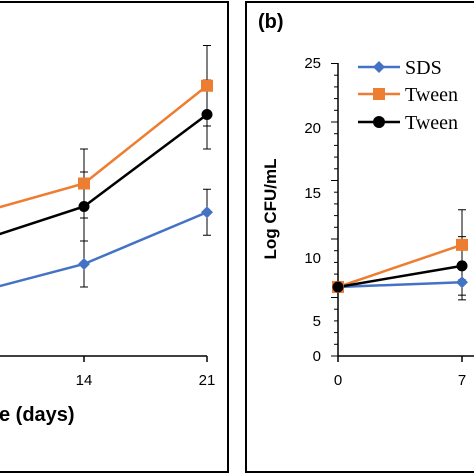 The height and width of the screenshot is (474, 474). Describe the element at coordinates (400, 285) in the screenshot. I see `panel-b-series-0-sds-line` at that location.